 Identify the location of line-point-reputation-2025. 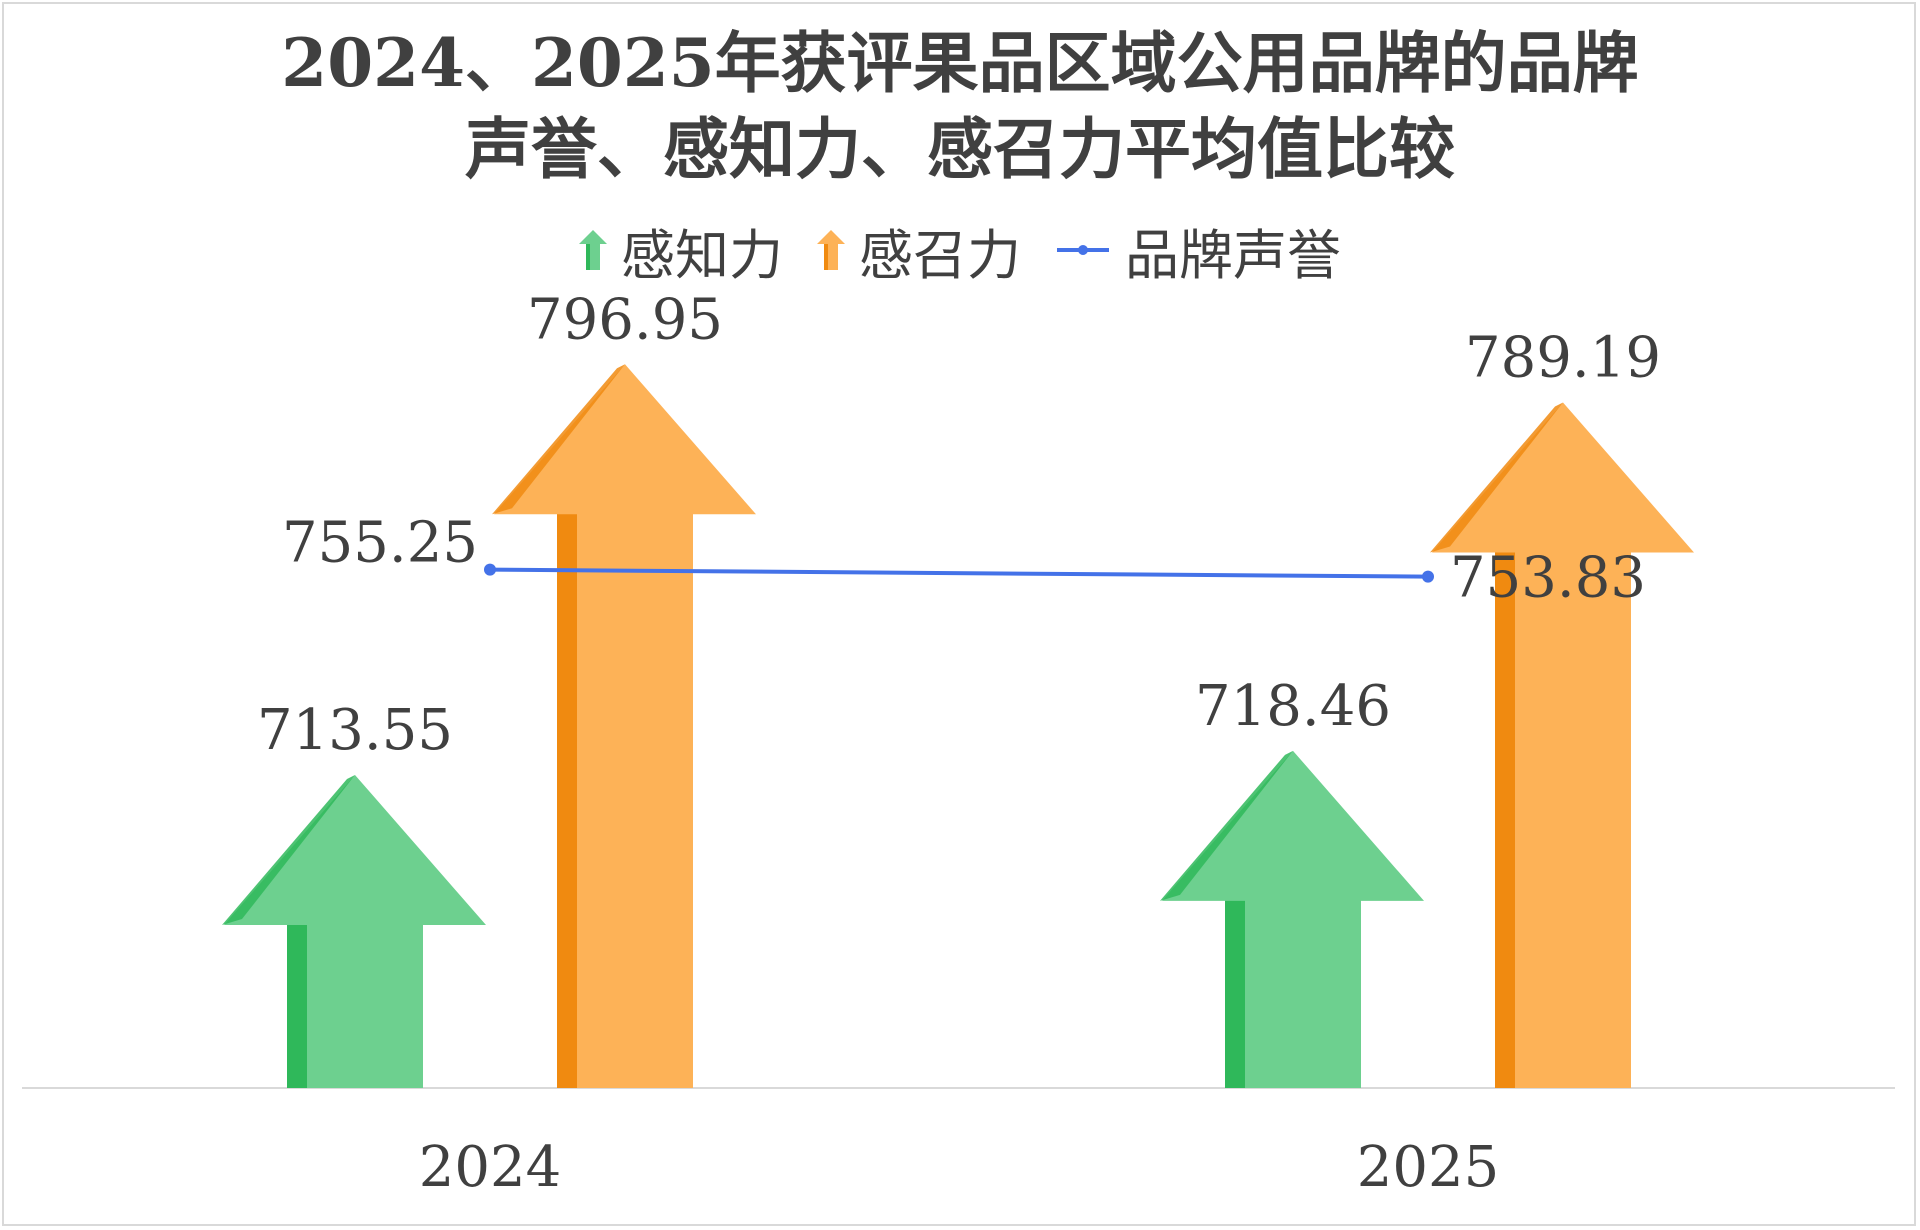
(1428, 576).